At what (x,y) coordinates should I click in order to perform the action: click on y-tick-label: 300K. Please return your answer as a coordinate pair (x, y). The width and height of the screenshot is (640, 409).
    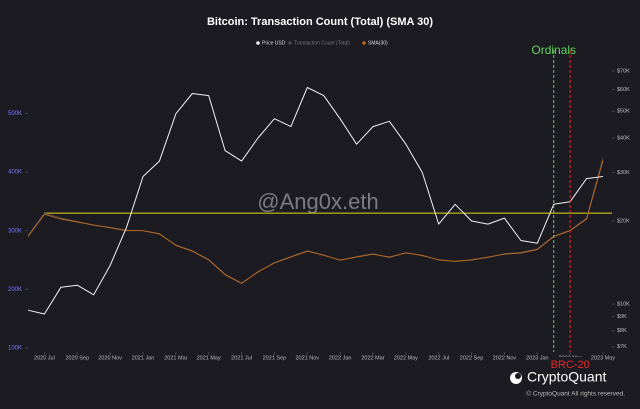
    Looking at the image, I should click on (15, 231).